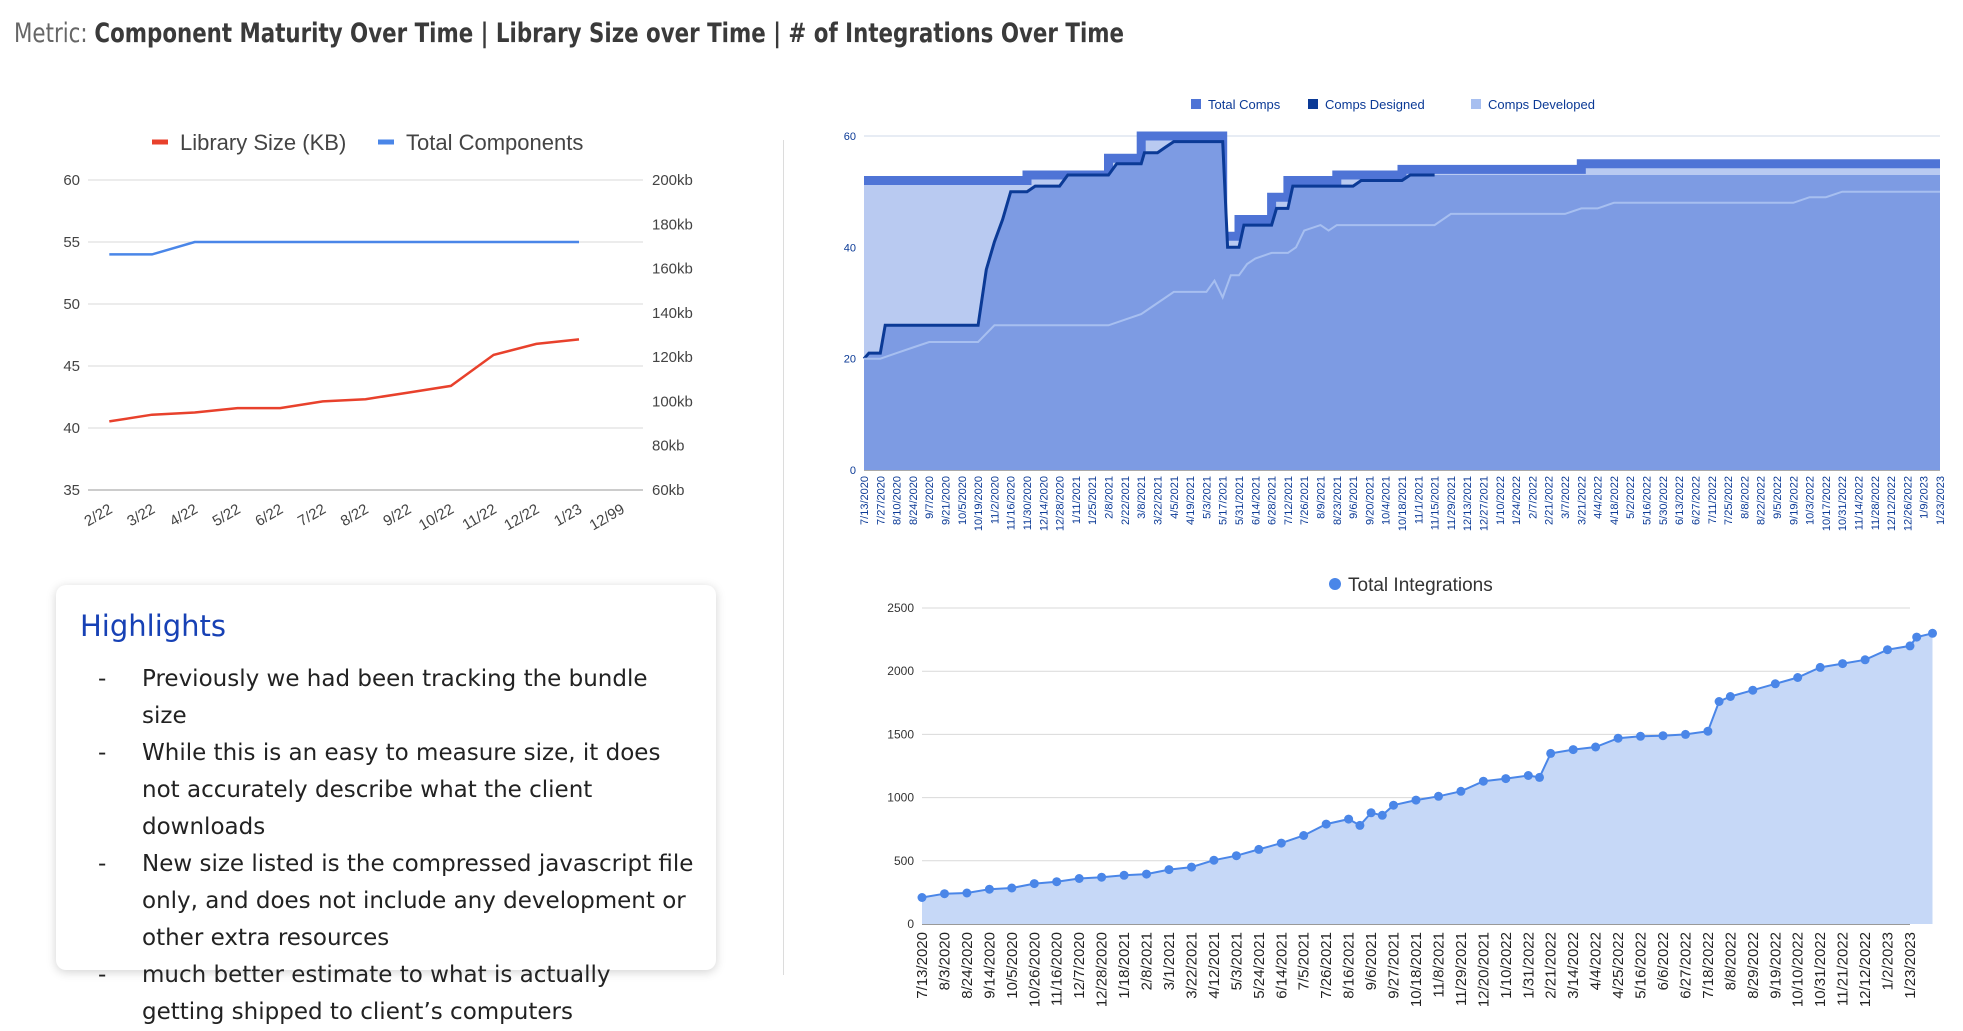 Image resolution: width=1963 pixels, height=1031 pixels. What do you see at coordinates (1664, 500) in the screenshot?
I see `x-tick-label: 5/30/2022` at bounding box center [1664, 500].